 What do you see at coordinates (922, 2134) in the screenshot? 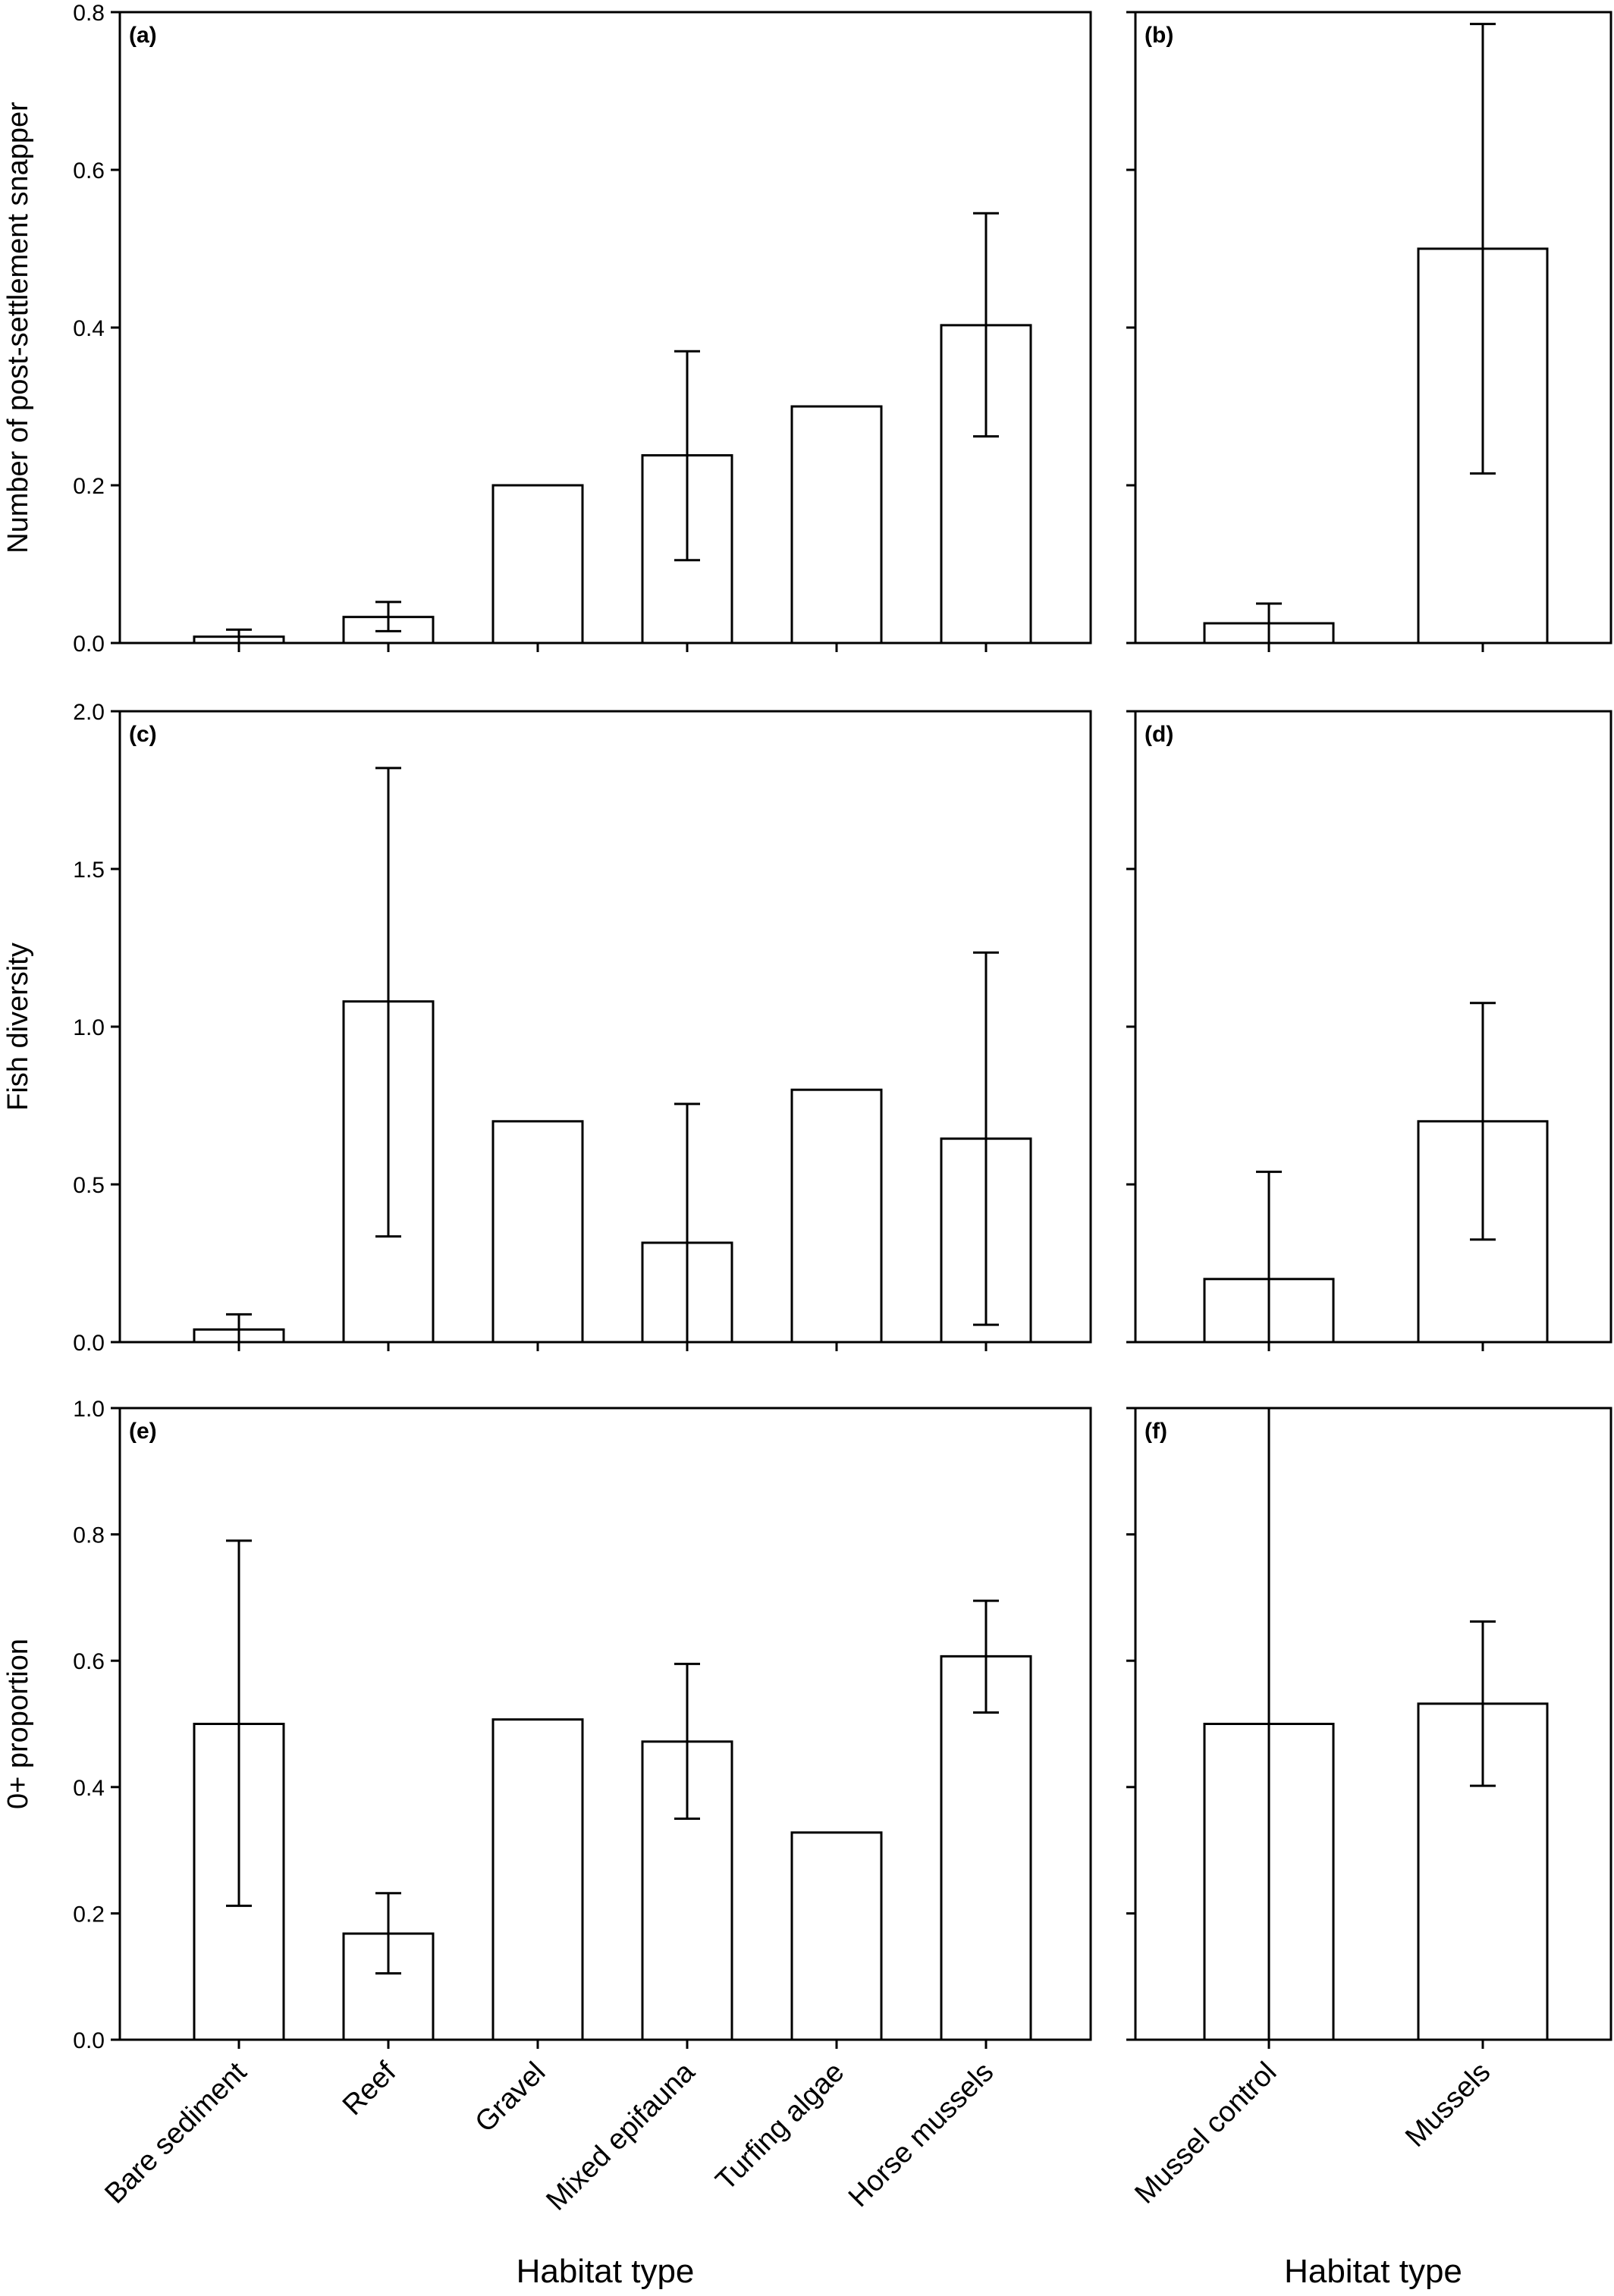
I see `xtick-label-e-5: Horse mussels` at bounding box center [922, 2134].